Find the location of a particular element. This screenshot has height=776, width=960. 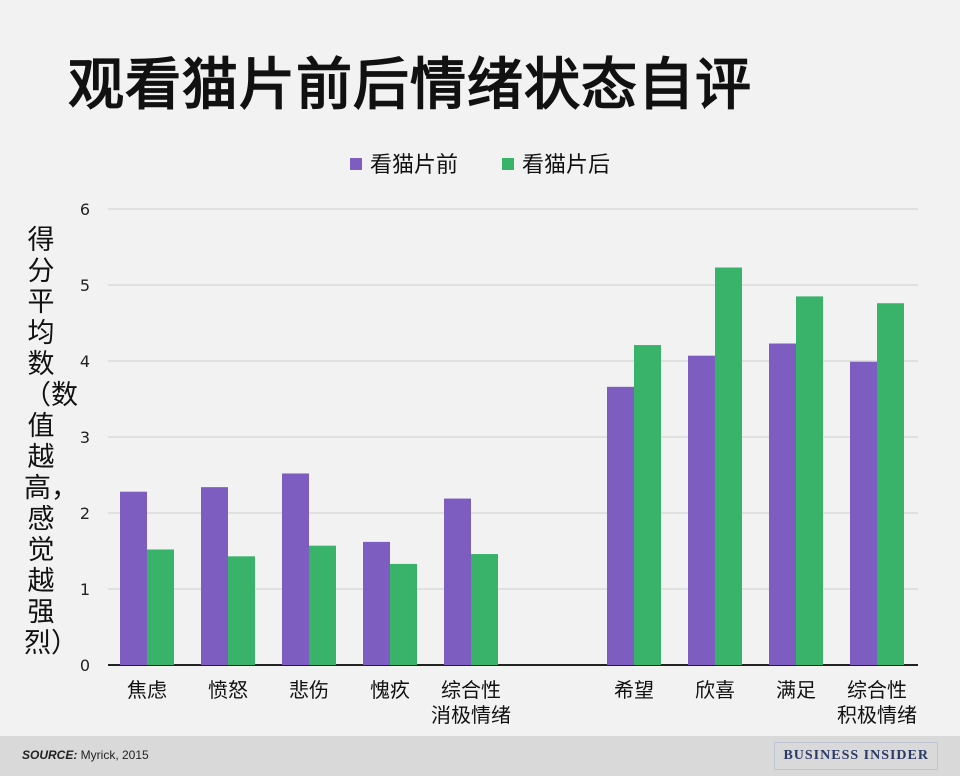

x-tick-label: 焦虑 is located at coordinates (147, 690).